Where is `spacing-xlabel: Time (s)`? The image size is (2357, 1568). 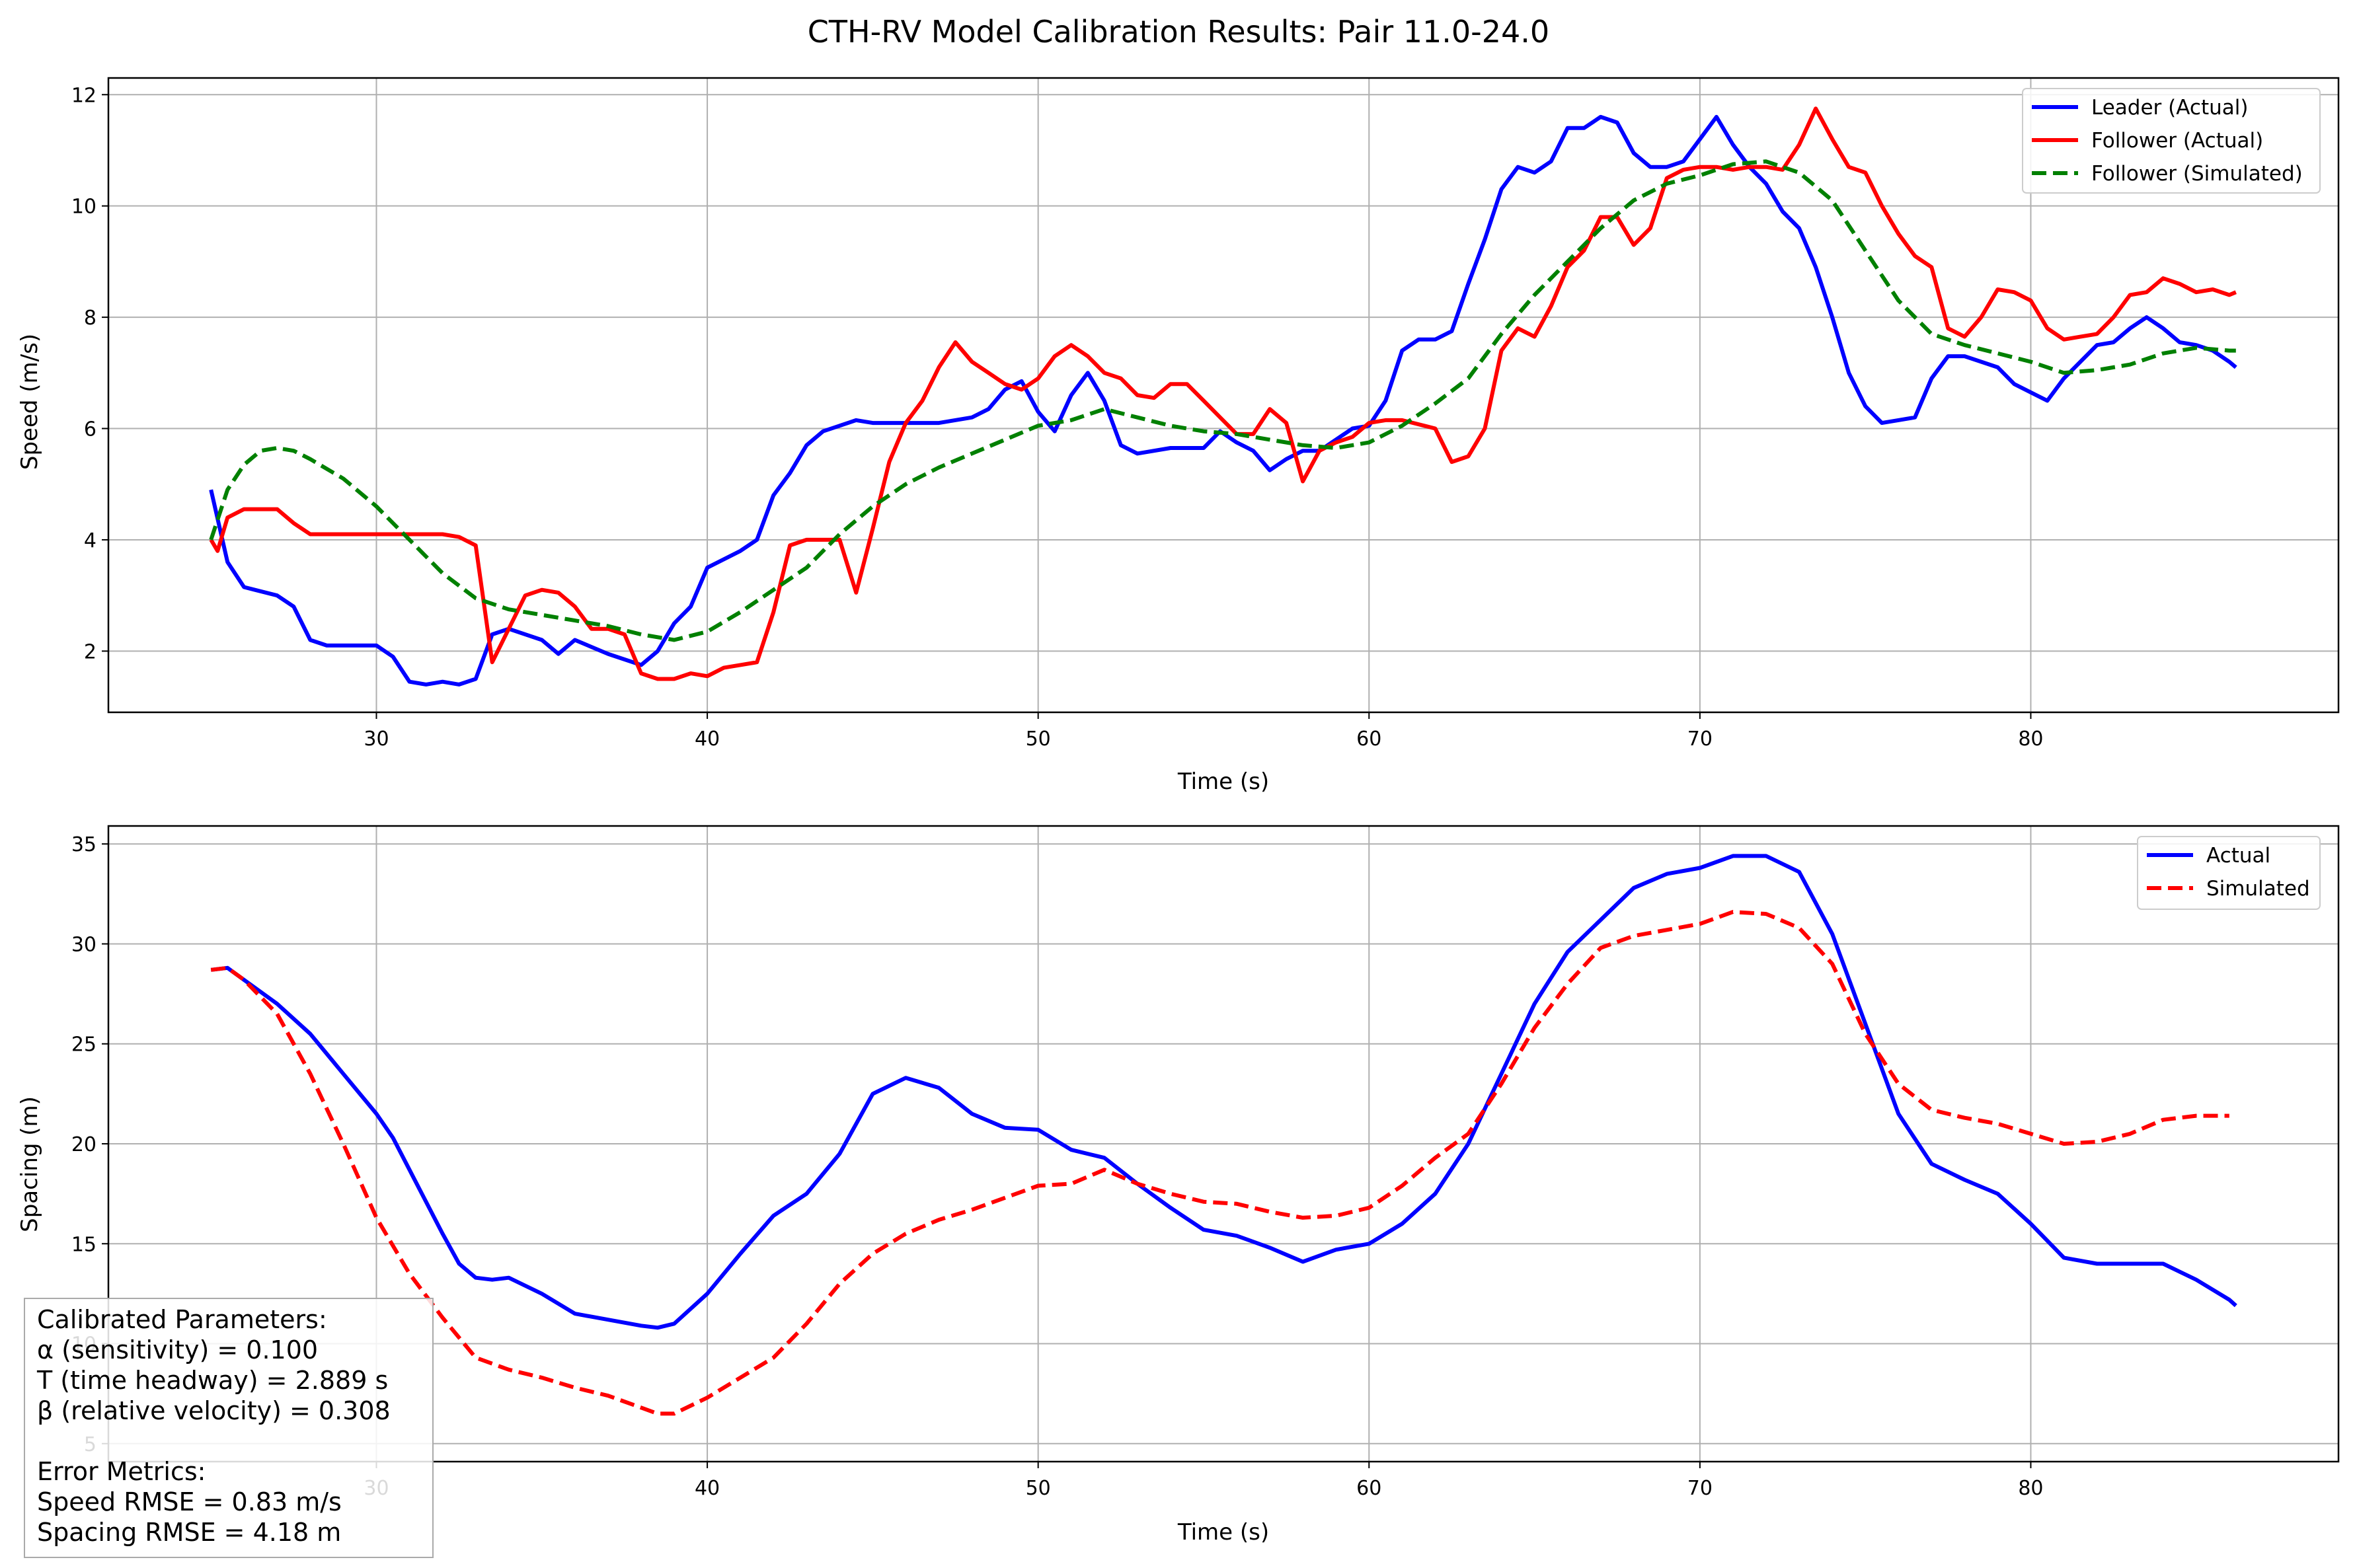 spacing-xlabel: Time (s) is located at coordinates (1223, 1532).